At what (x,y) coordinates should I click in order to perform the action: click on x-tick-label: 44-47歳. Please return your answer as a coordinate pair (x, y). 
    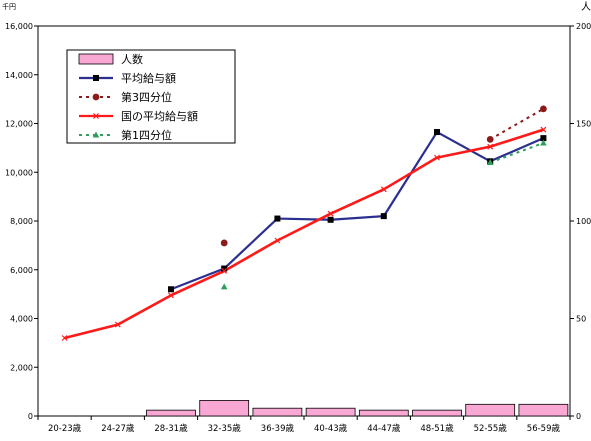
    Looking at the image, I should click on (384, 428).